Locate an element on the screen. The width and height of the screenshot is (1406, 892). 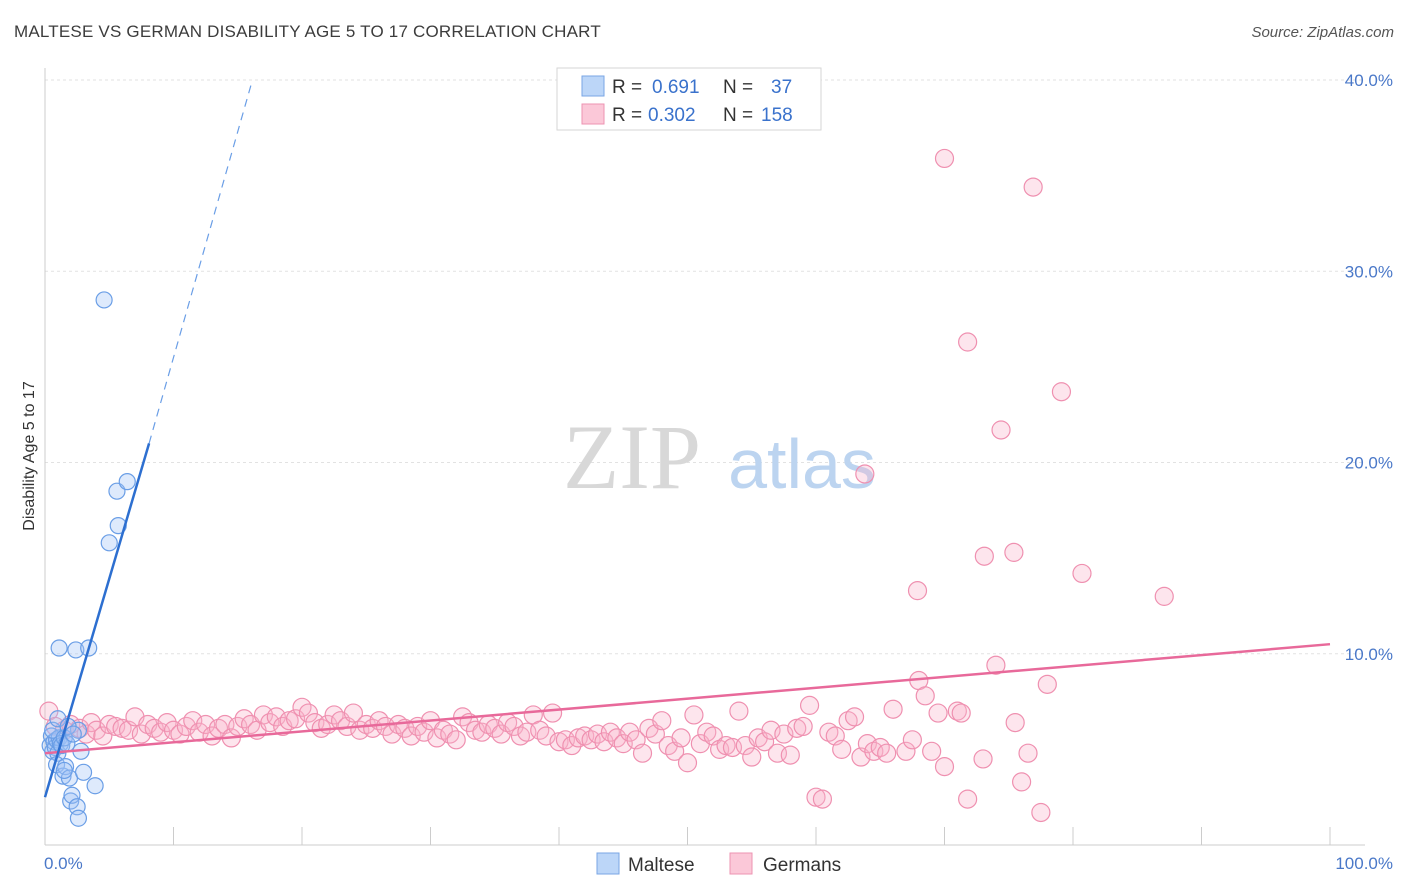
legend-r-value-germans: 0.302 is located at coordinates (672, 115).